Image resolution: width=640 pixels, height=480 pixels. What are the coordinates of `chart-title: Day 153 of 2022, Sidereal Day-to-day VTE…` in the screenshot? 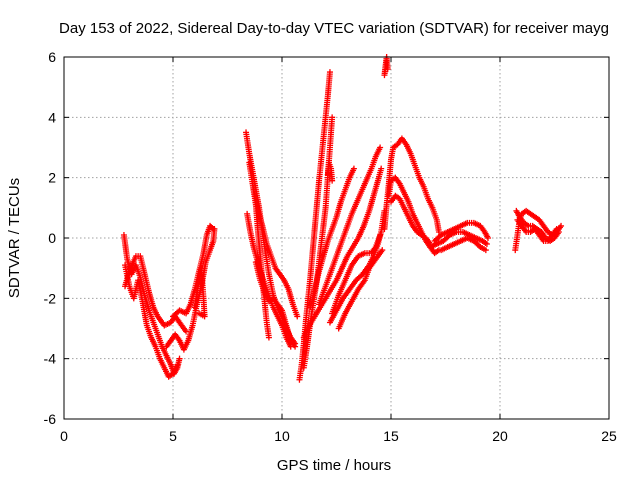 It's located at (334, 28).